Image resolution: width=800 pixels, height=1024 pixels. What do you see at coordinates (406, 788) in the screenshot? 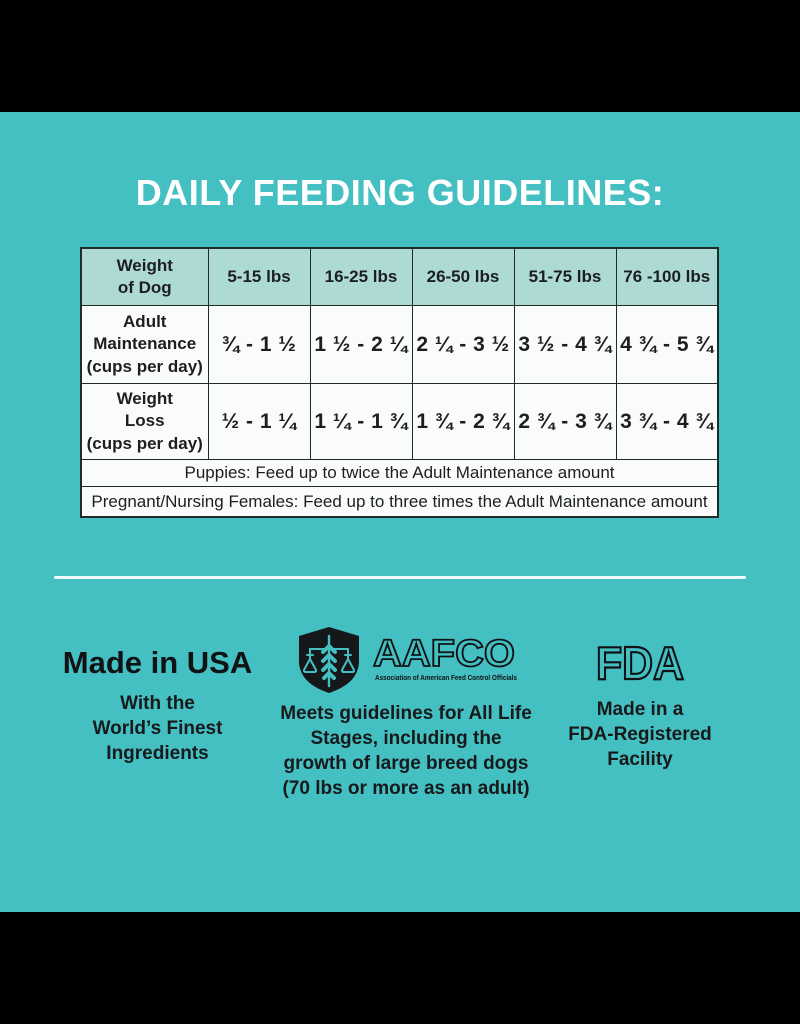
I see `aafco-text-line: (70 lbs or more as an adult)` at bounding box center [406, 788].